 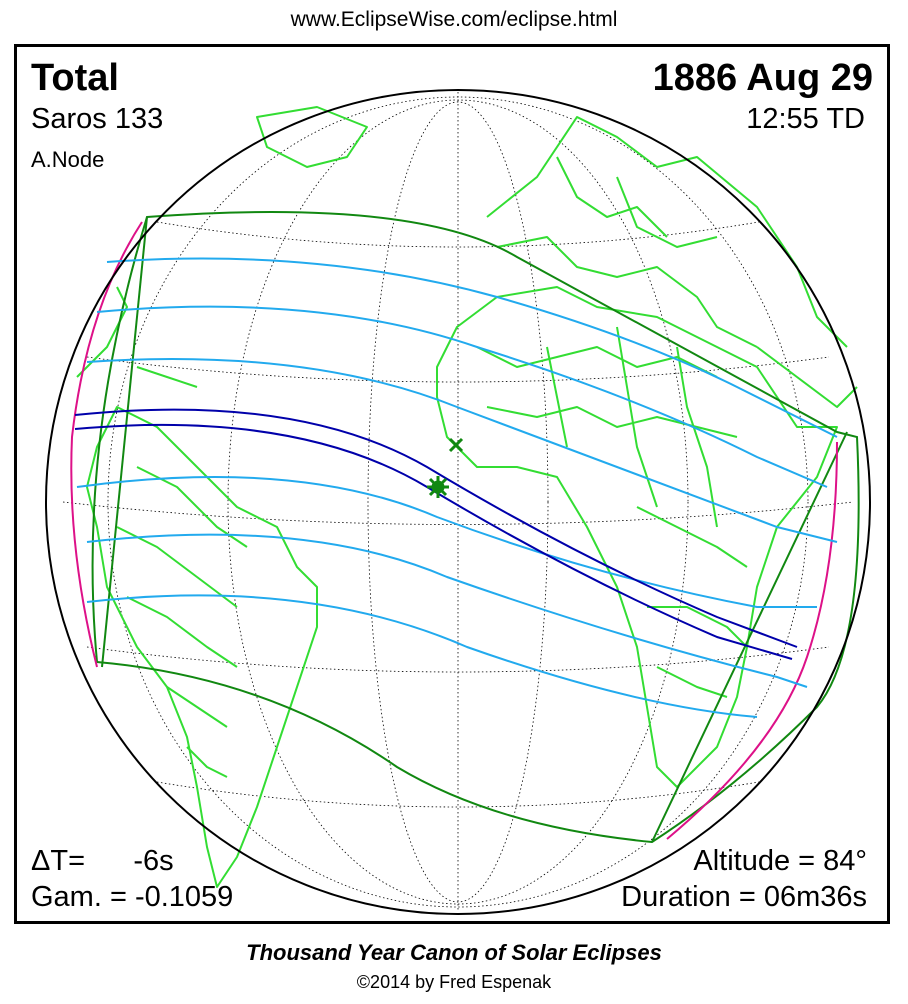 What do you see at coordinates (132, 897) in the screenshot?
I see `gamma-value: Gam. = -0.1059` at bounding box center [132, 897].